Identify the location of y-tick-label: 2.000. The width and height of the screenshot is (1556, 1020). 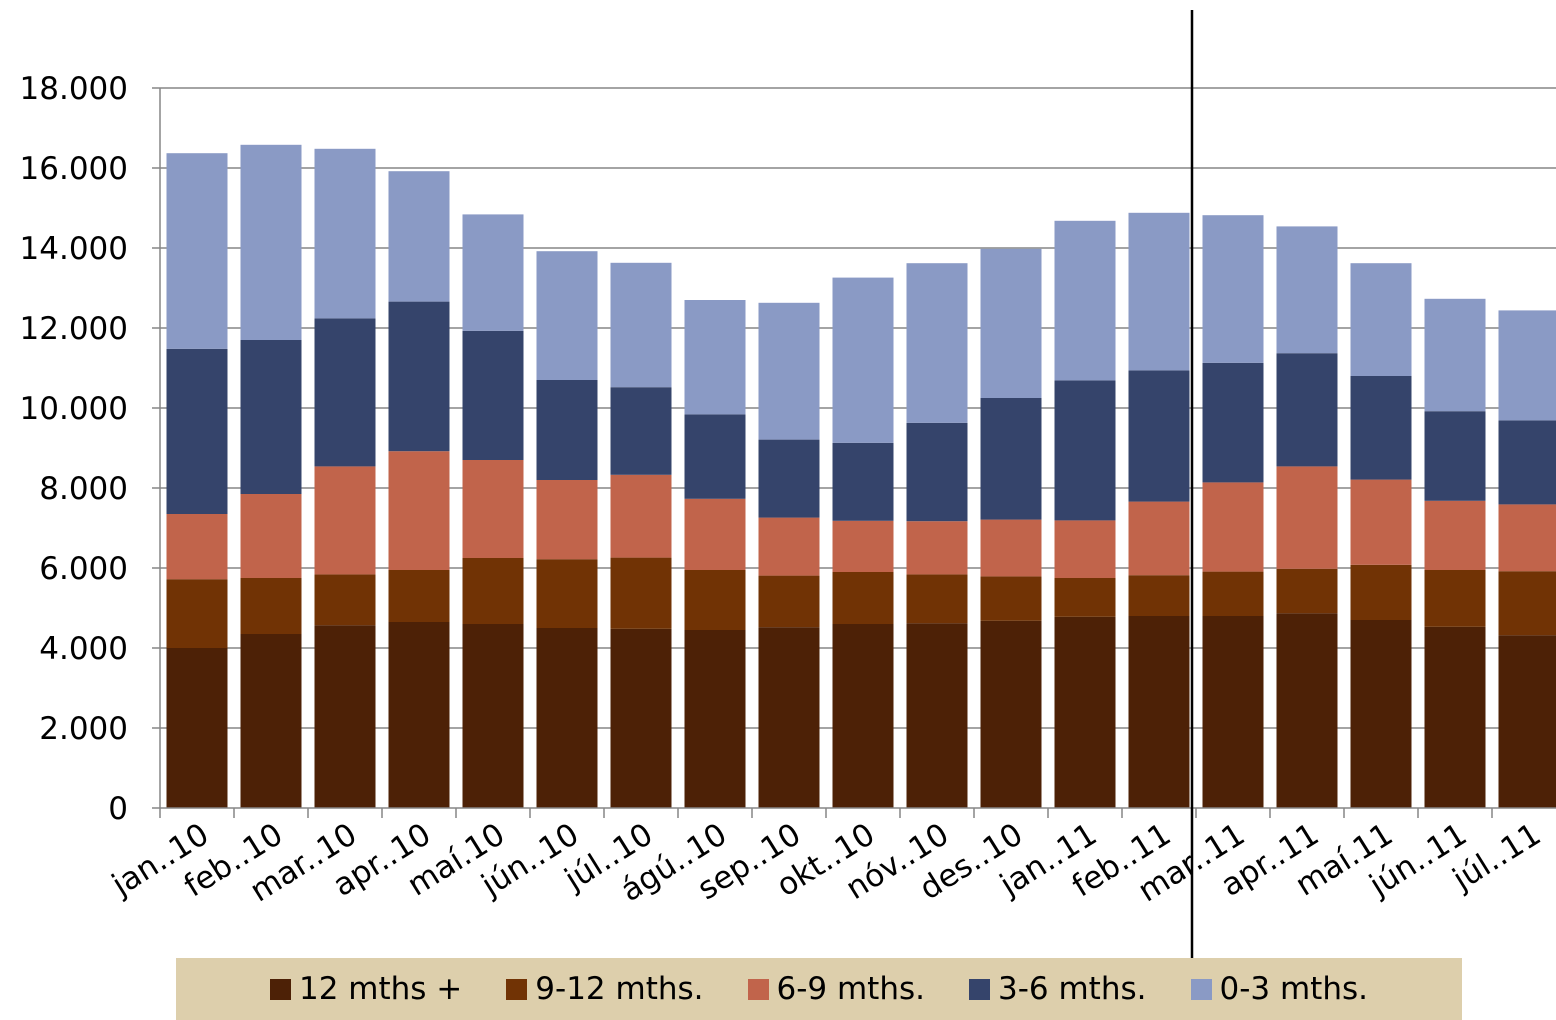
(83, 729).